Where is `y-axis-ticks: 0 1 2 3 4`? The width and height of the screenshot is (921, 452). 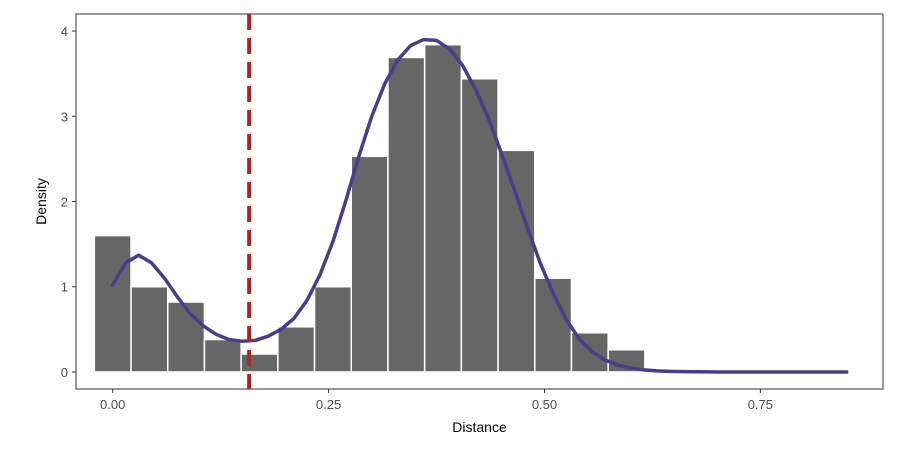 y-axis-ticks: 0 1 2 3 4 is located at coordinates (68, 202).